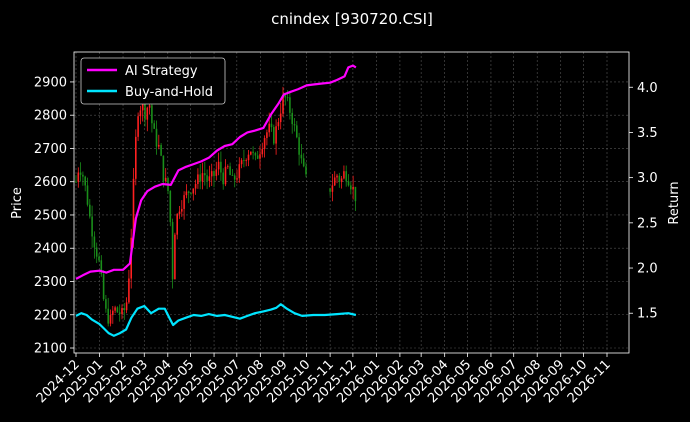  What do you see at coordinates (17, 203) in the screenshot?
I see `y-axis-label: Price` at bounding box center [17, 203].